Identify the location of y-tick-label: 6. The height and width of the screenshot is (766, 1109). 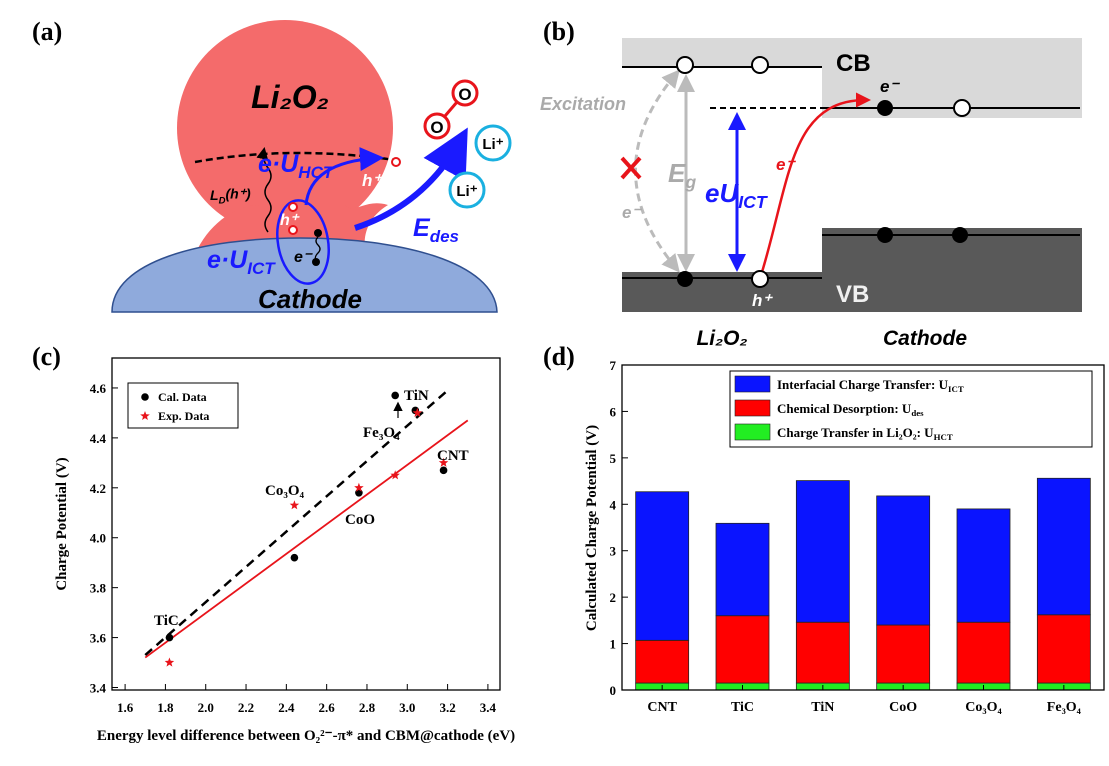
(613, 411).